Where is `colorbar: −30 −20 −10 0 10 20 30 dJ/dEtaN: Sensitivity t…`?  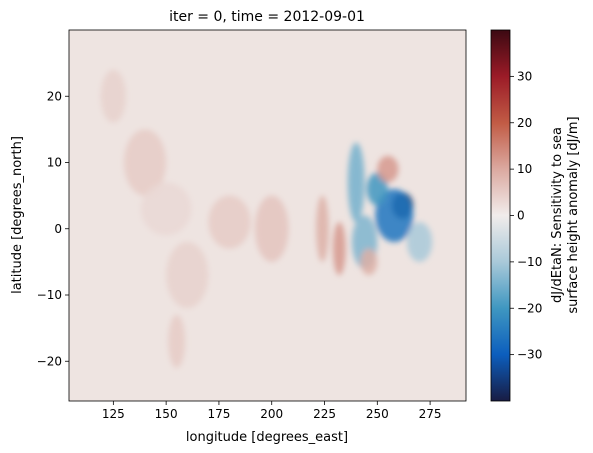
colorbar: −30 −20 −10 0 10 20 30 dJ/dEtaN: Sensitivity t… is located at coordinates (535, 215).